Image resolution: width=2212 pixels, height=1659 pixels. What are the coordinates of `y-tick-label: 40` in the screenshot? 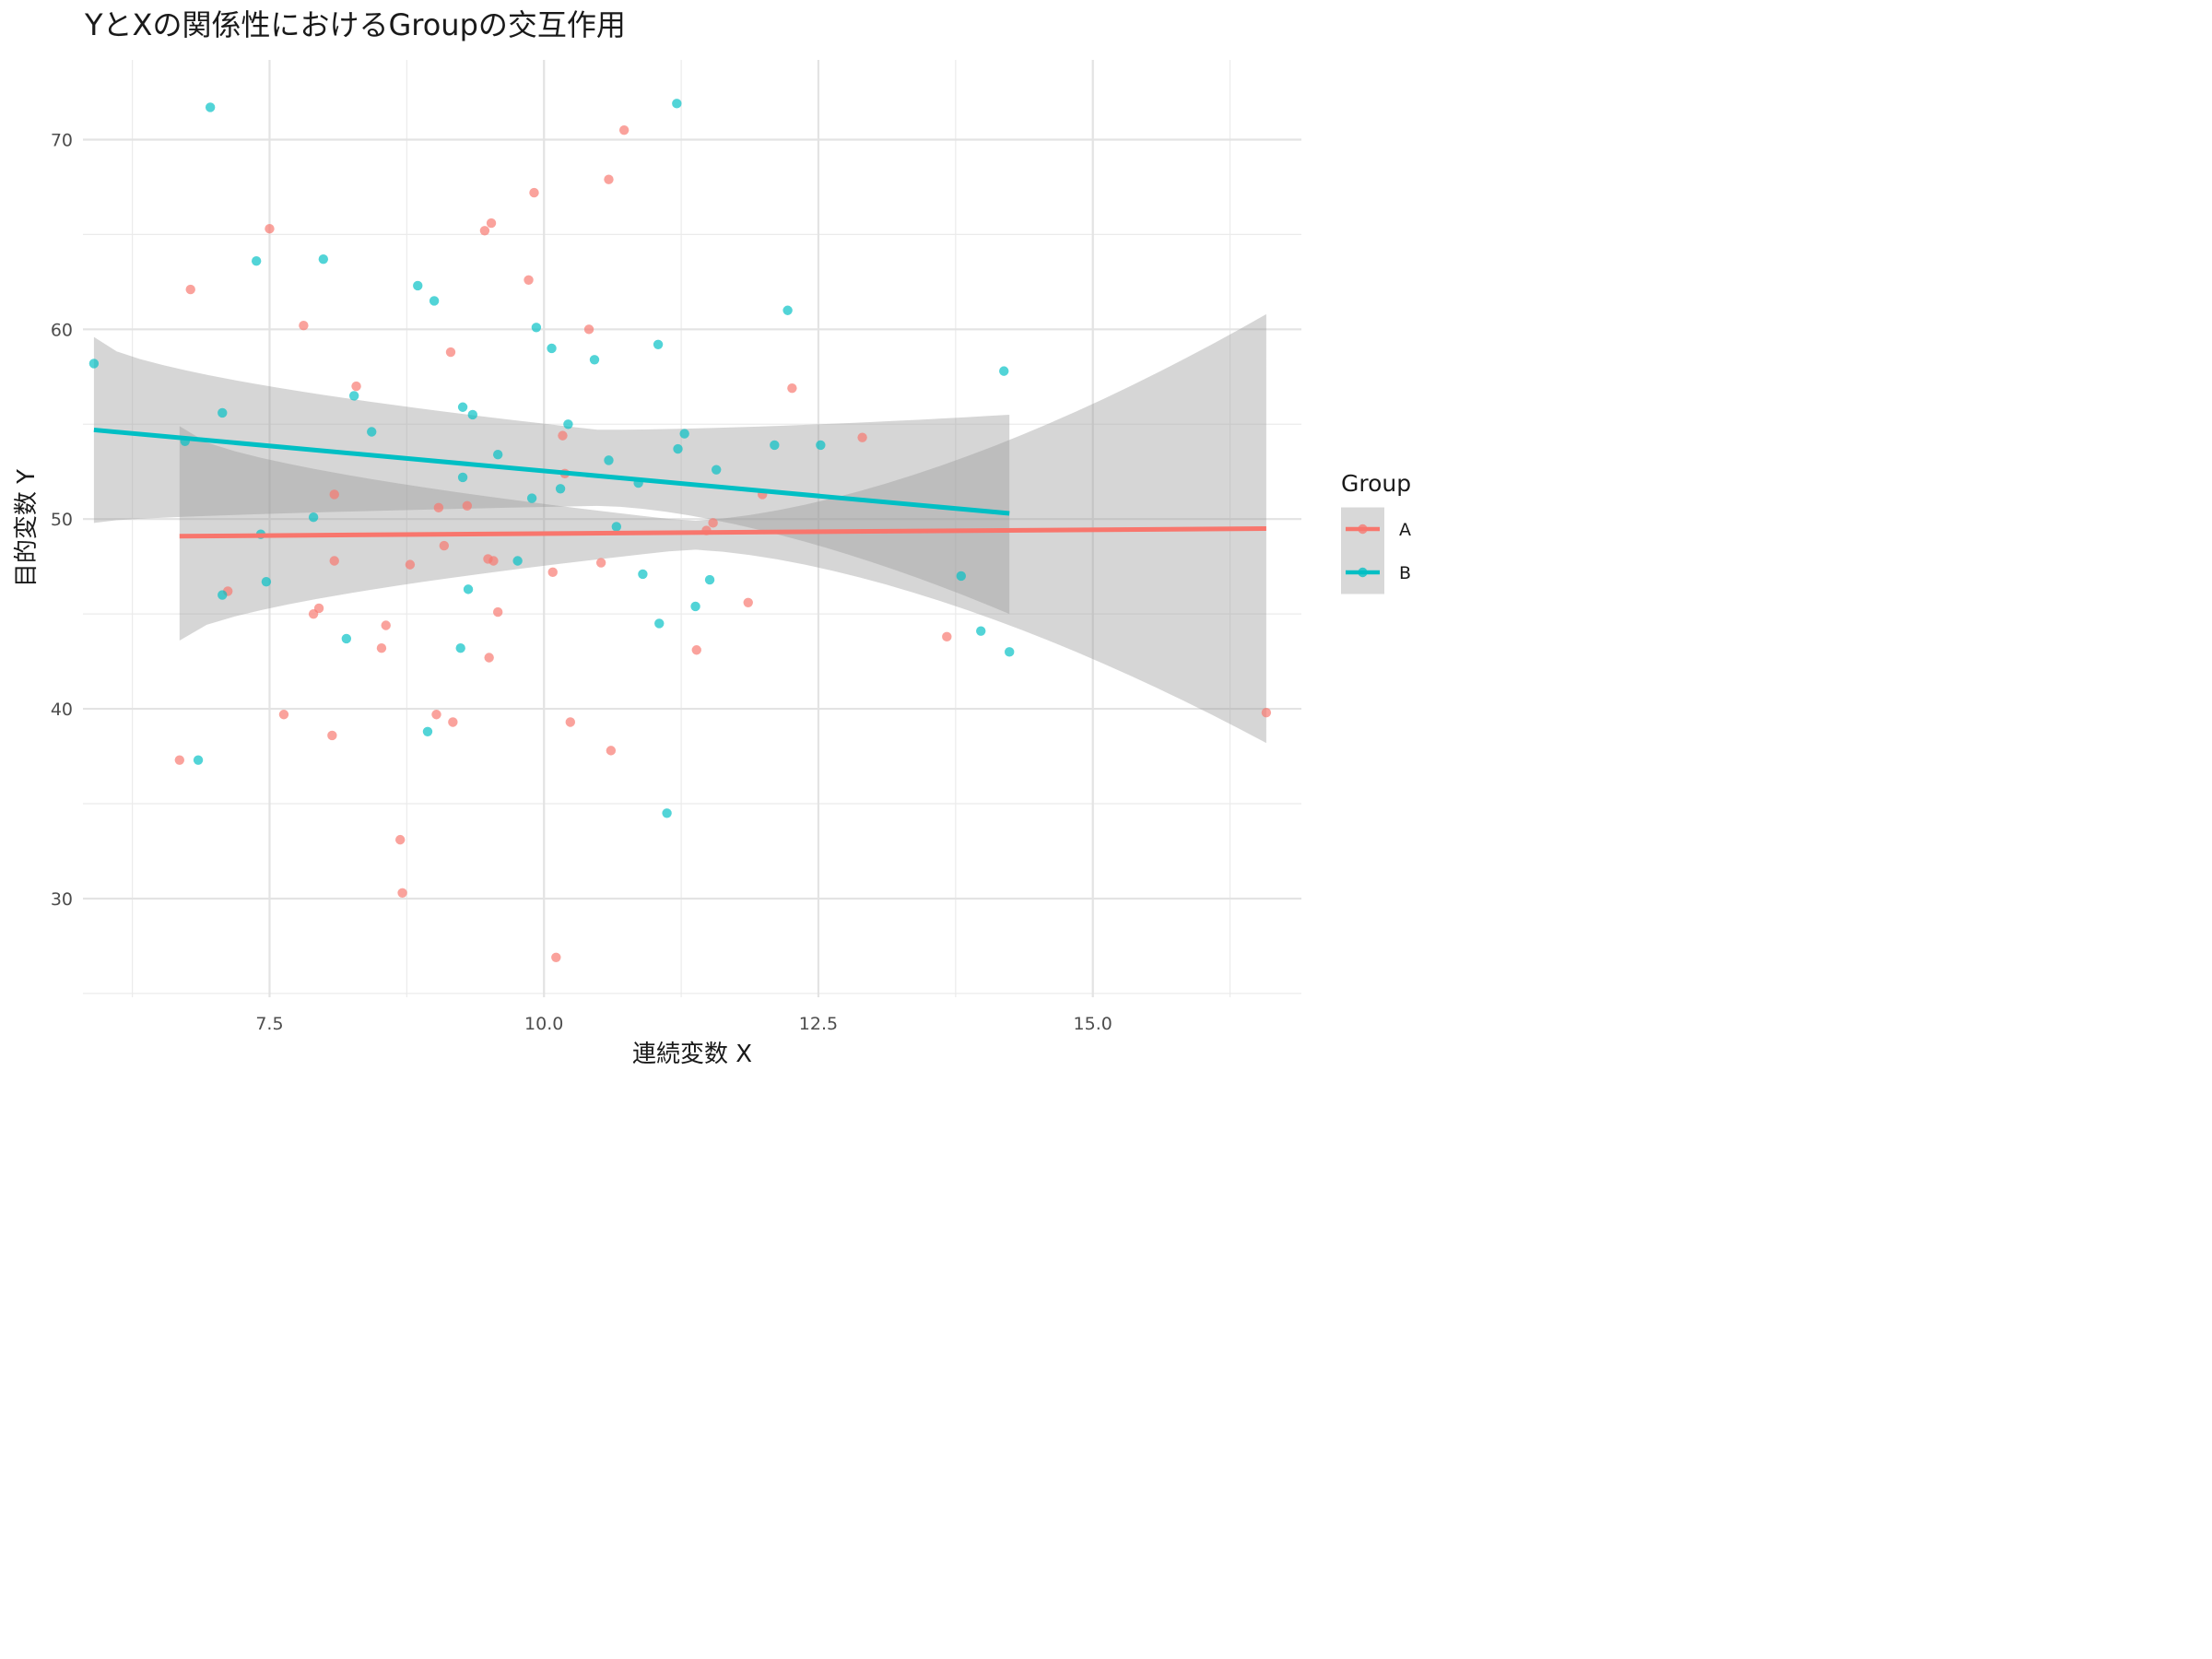 It's located at (62, 710).